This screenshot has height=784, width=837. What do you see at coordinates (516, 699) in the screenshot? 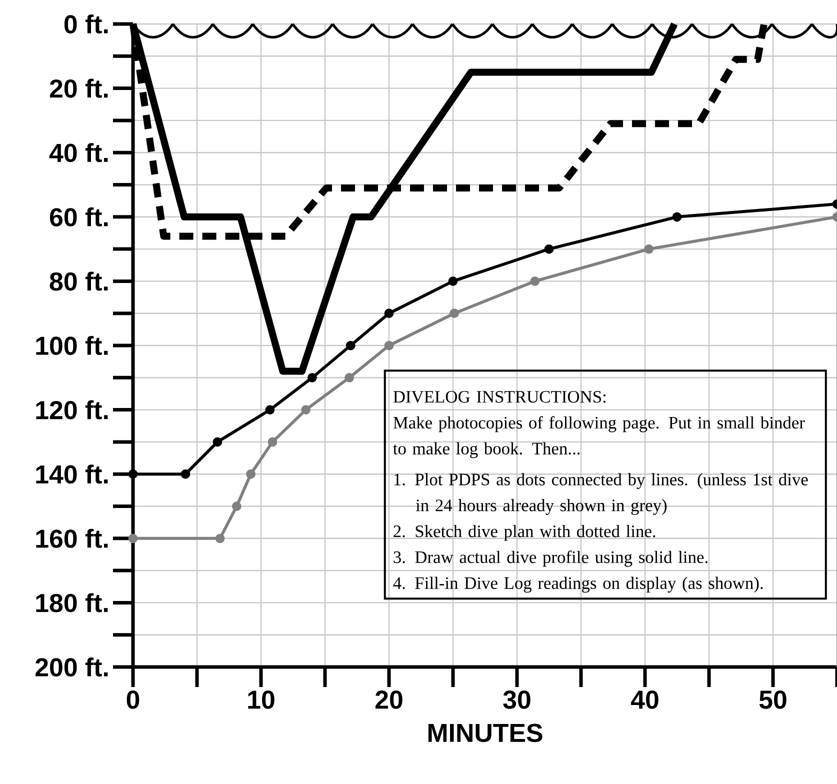
I see `x-tick-label: 30` at bounding box center [516, 699].